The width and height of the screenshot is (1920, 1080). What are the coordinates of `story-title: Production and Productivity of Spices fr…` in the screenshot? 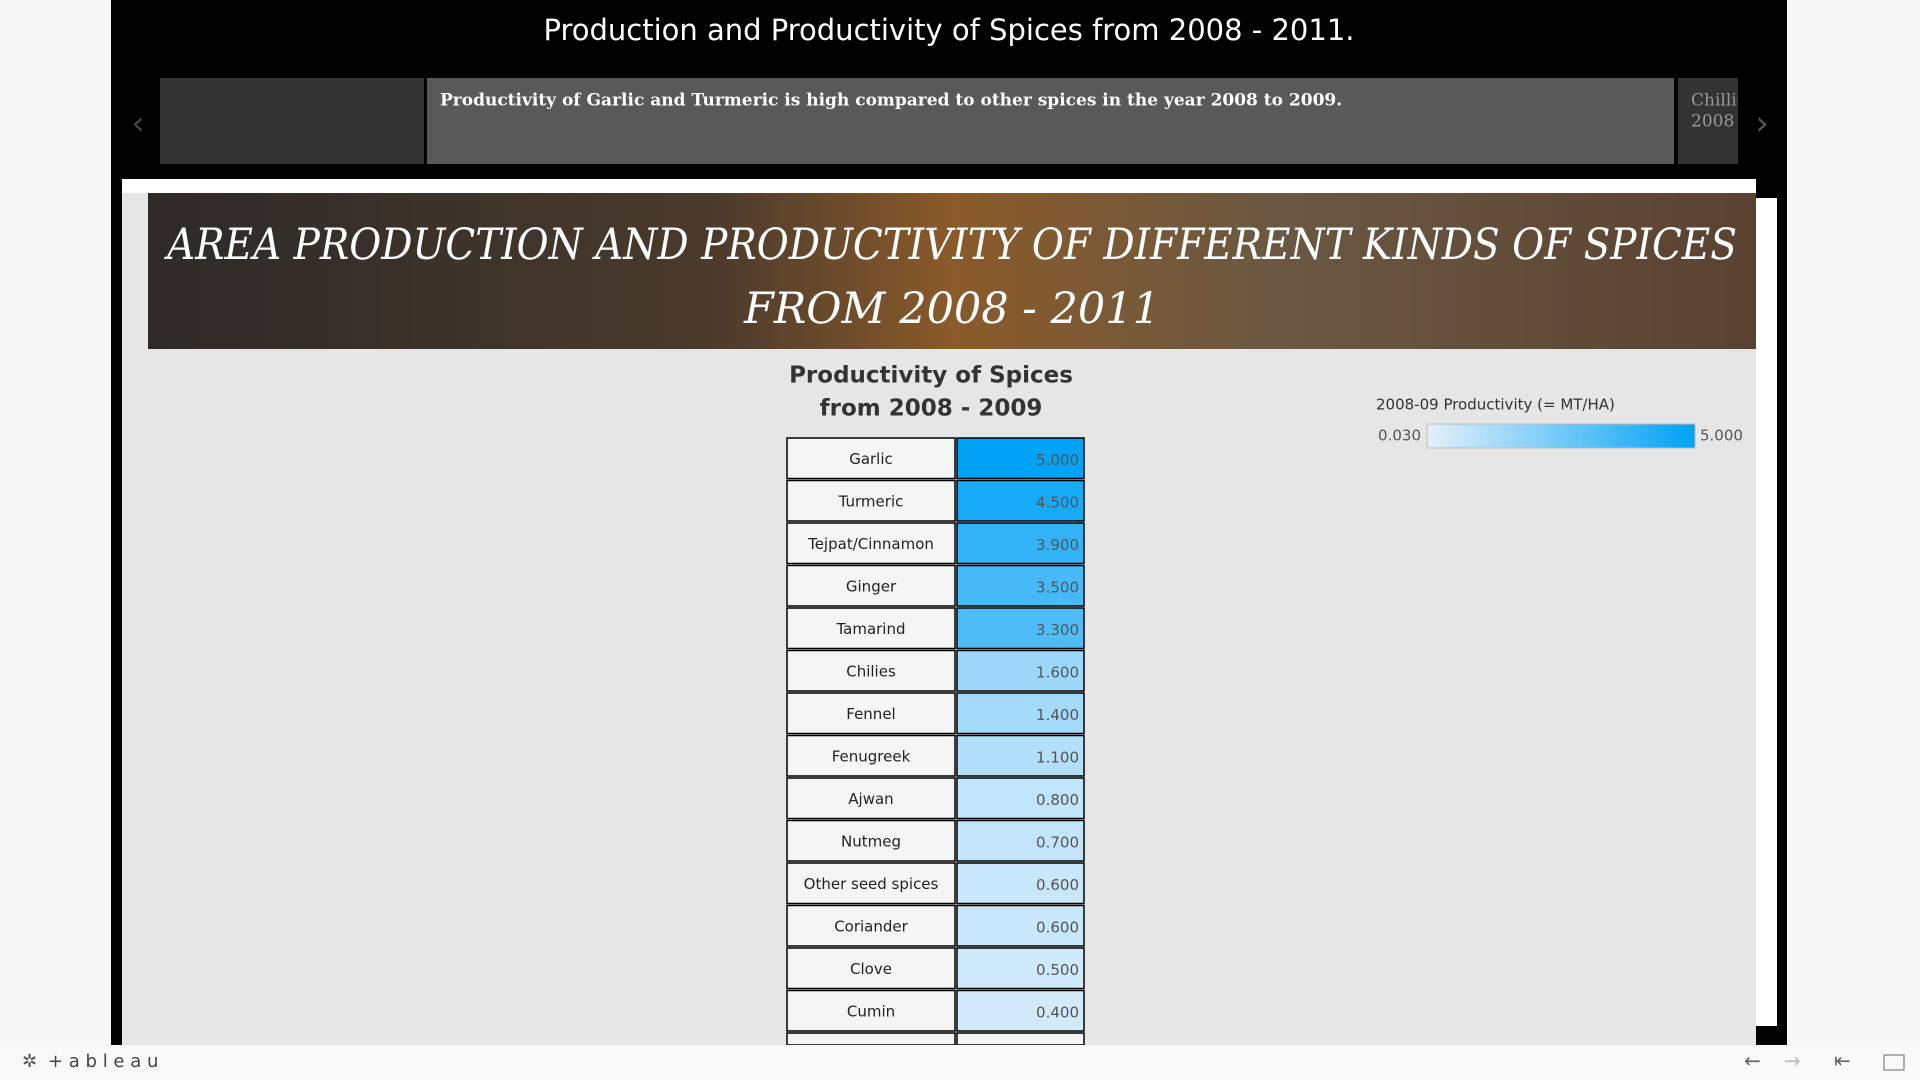 It's located at (948, 30).